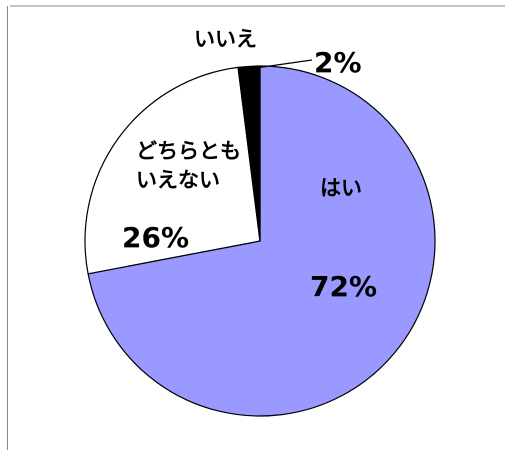 This screenshot has width=505, height=455. What do you see at coordinates (155, 237) in the screenshot?
I see `slice-value-neither: 26%` at bounding box center [155, 237].